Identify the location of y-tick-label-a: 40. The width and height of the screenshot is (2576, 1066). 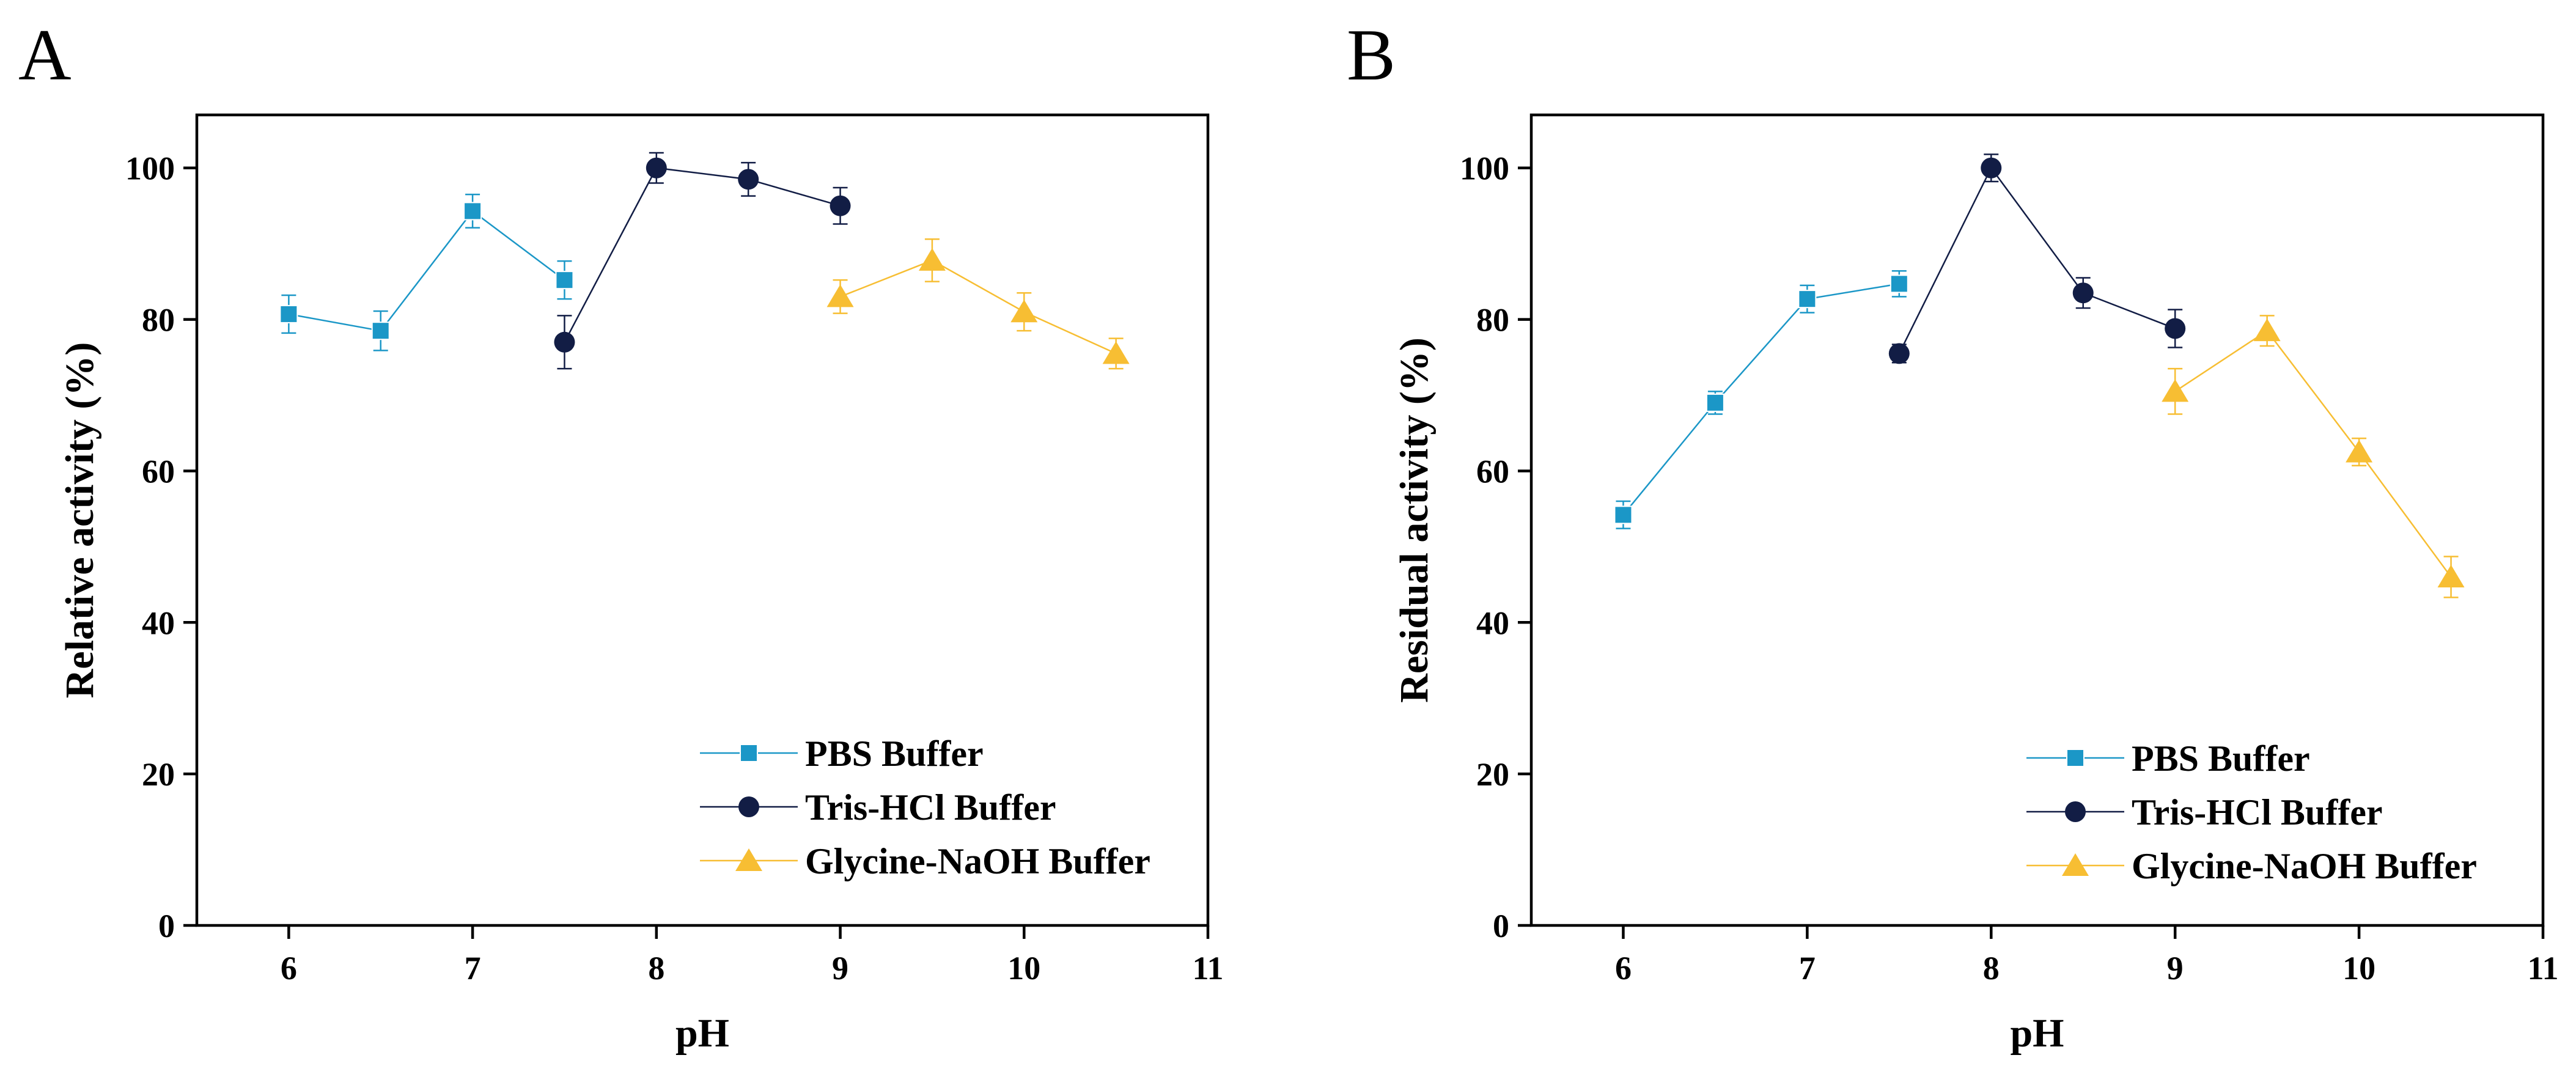
(158, 623).